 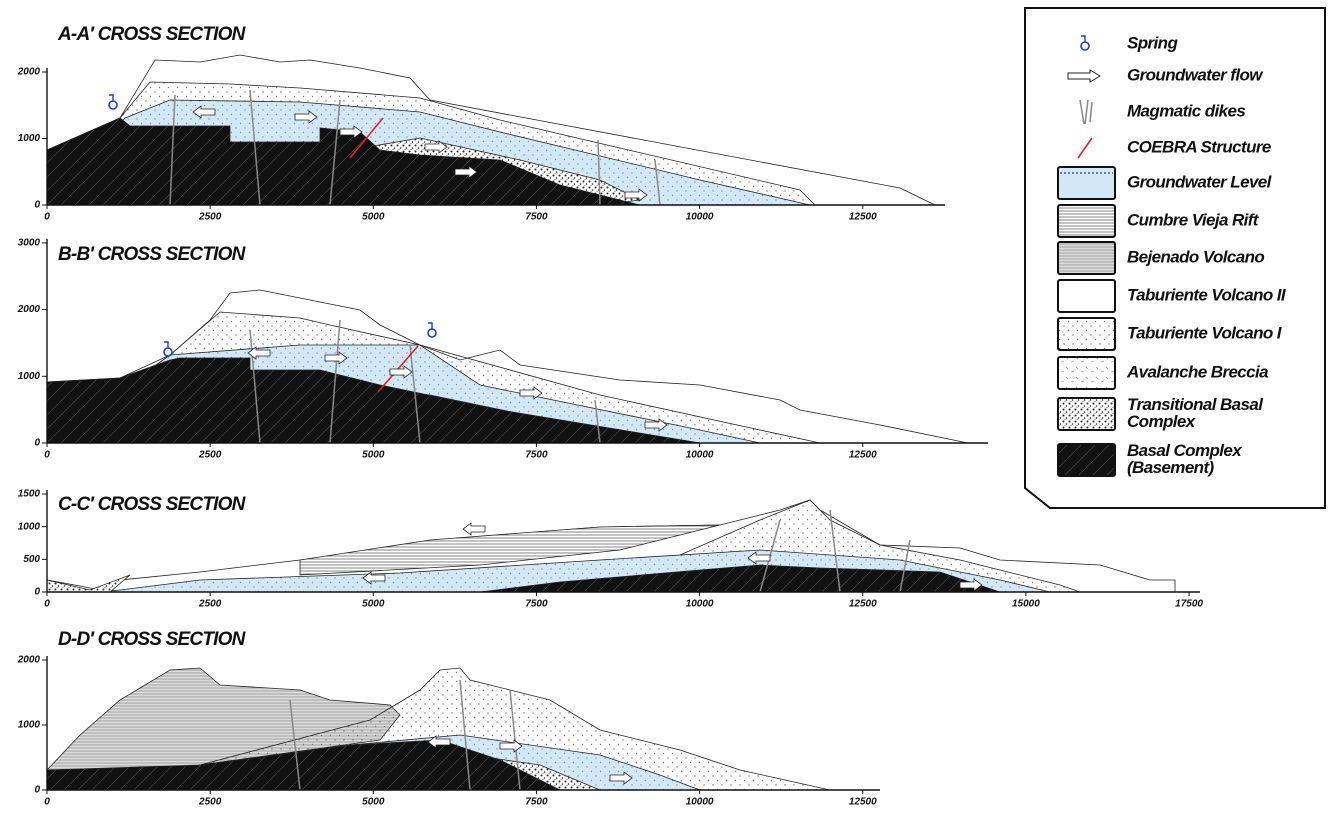 What do you see at coordinates (1200, 181) in the screenshot?
I see `legend-label: Groundwater Level` at bounding box center [1200, 181].